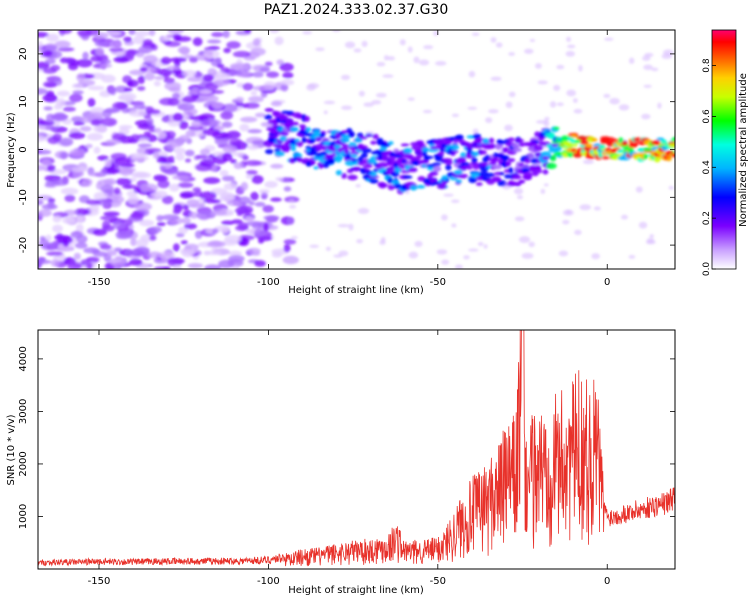  What do you see at coordinates (23, 245) in the screenshot?
I see `y-tick-label: -20` at bounding box center [23, 245].